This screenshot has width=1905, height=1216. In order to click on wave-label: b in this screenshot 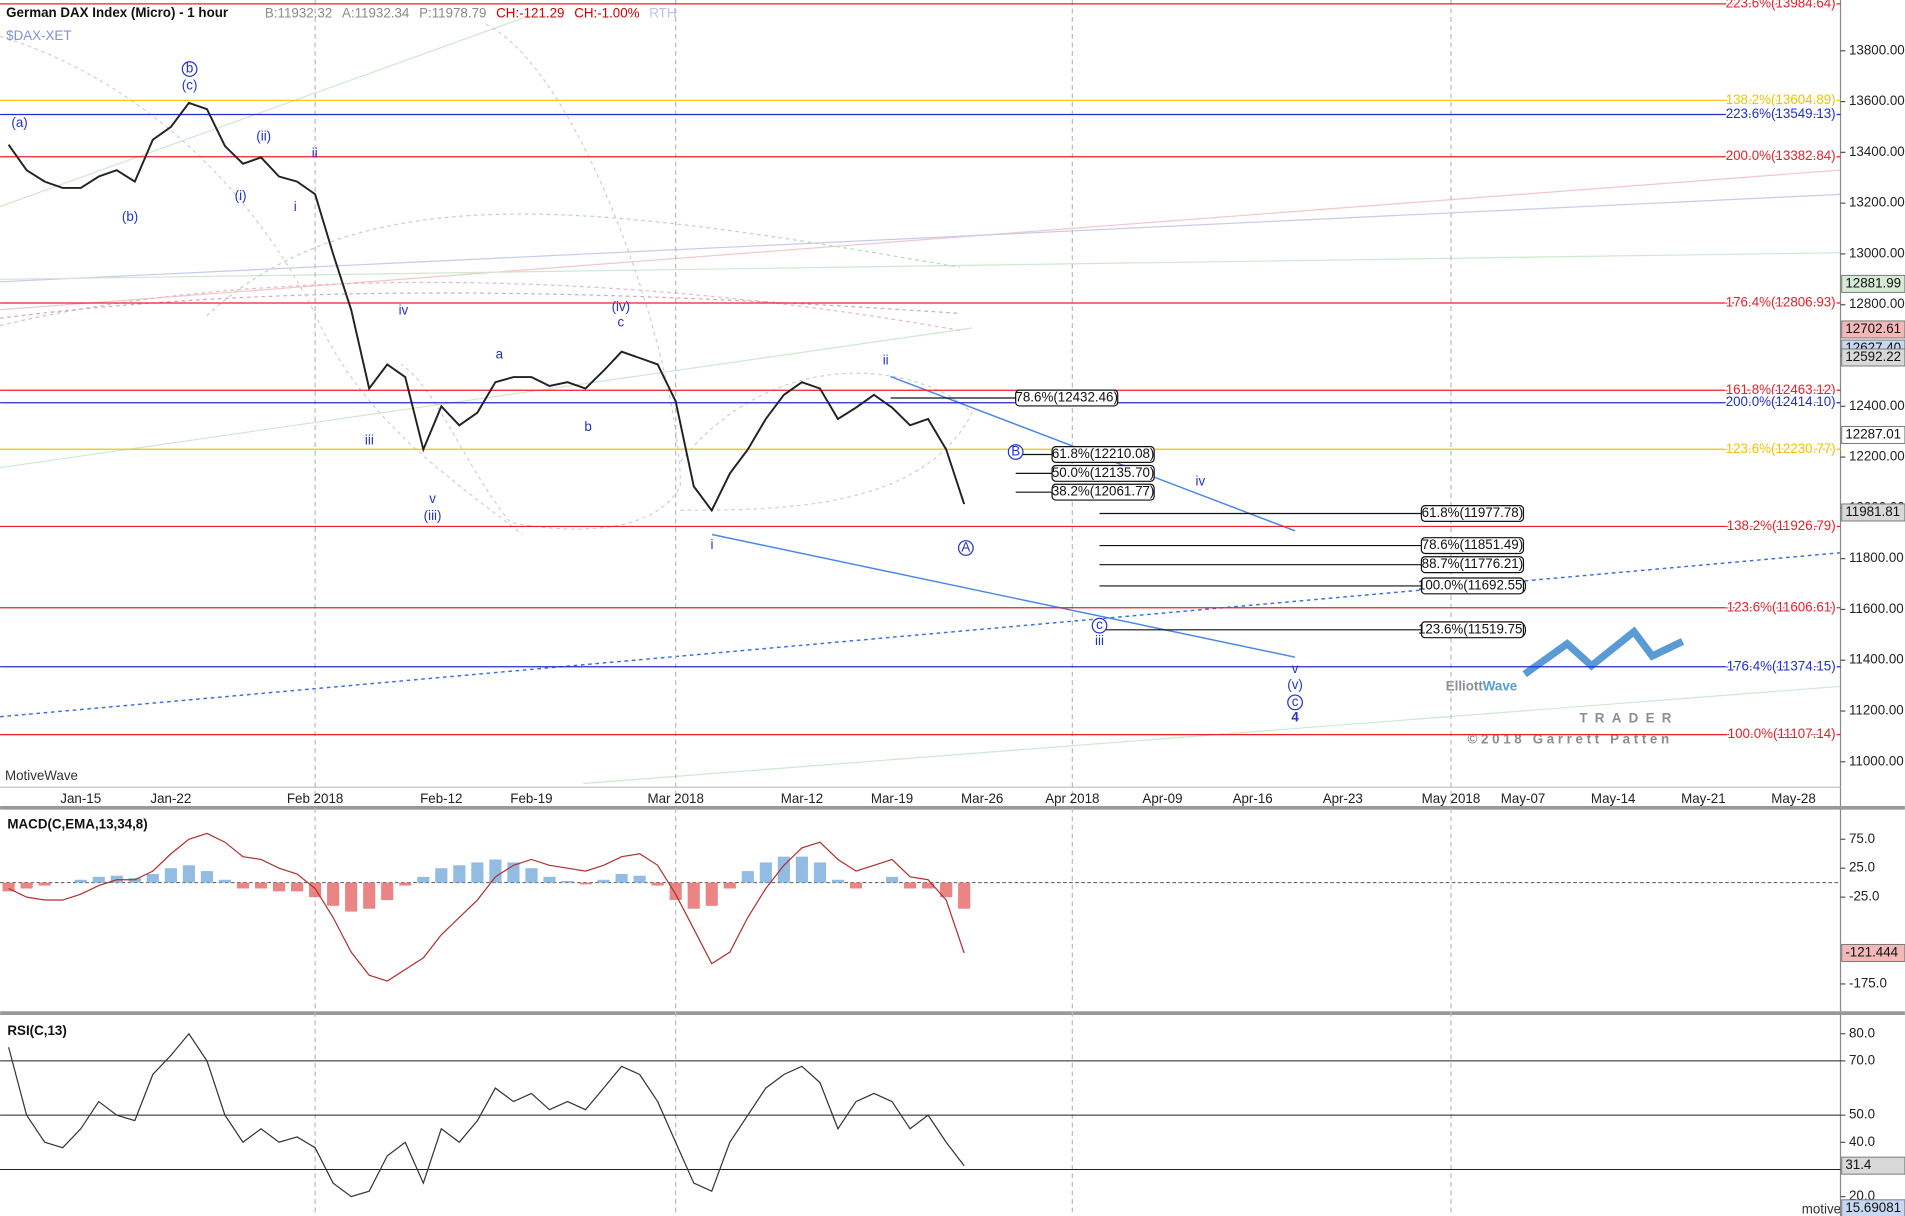, I will do `click(587, 426)`.